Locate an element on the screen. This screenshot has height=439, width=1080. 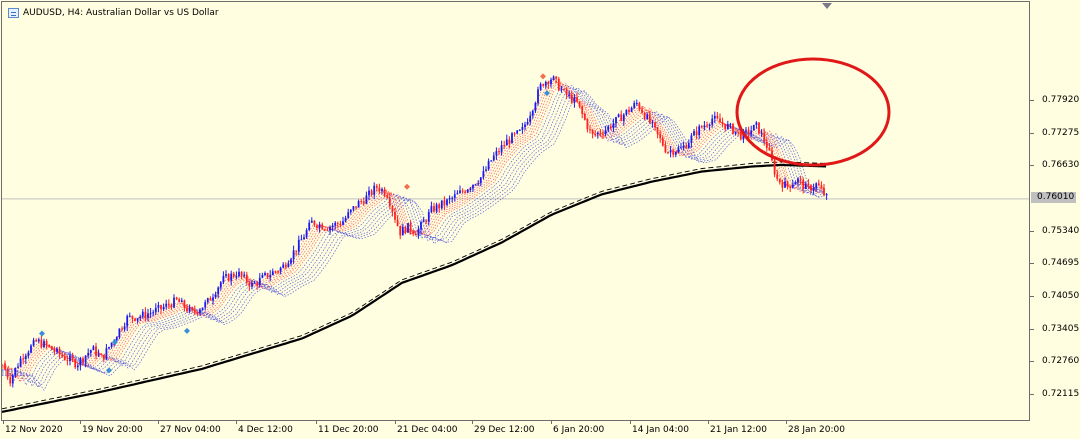
price-label: 0.75340 is located at coordinates (1061, 230).